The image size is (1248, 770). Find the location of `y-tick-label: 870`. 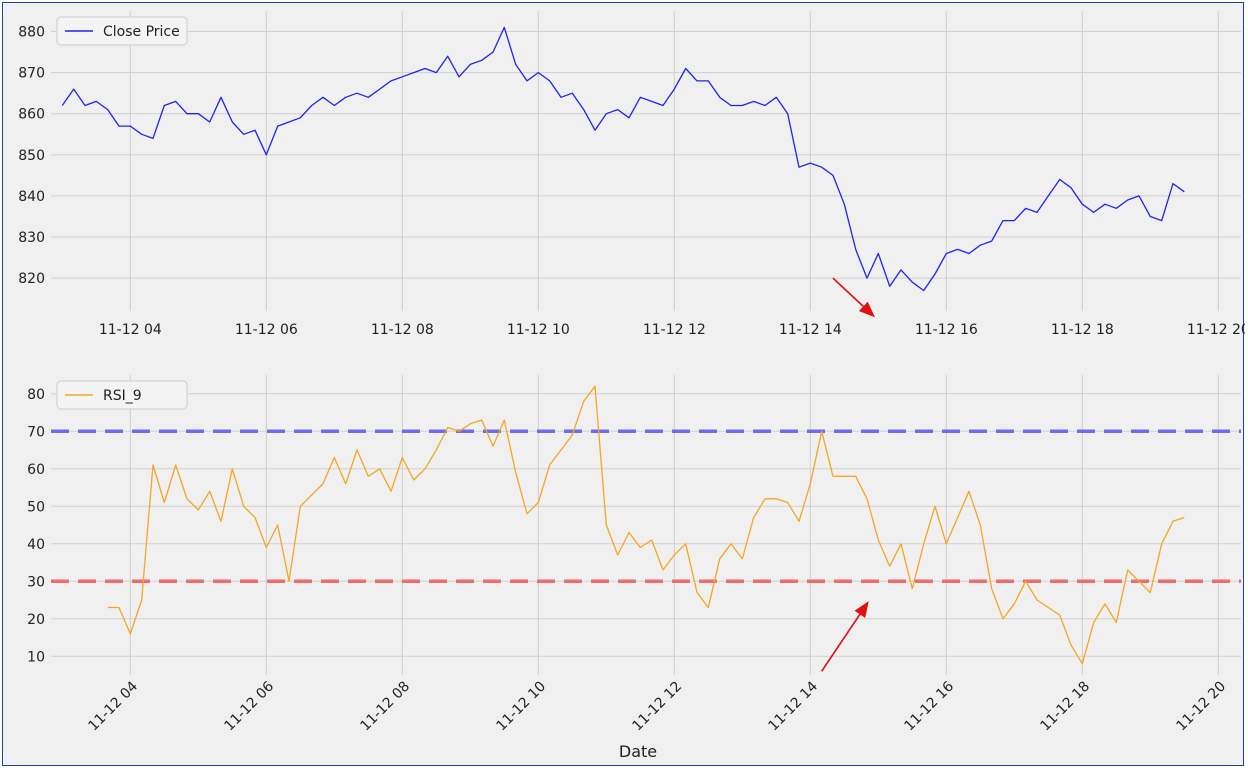

y-tick-label: 870 is located at coordinates (31, 74).